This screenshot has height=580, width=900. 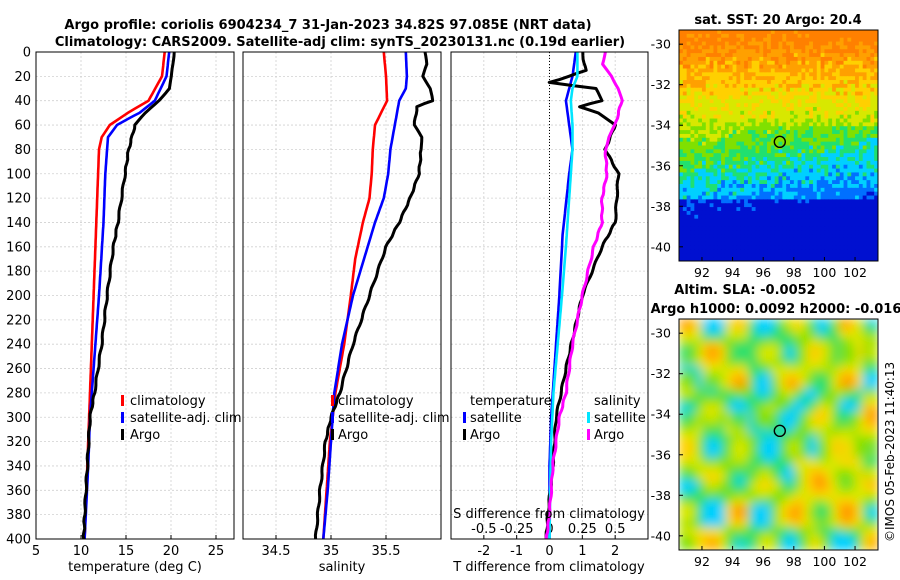 I want to click on legend-temperature-title: temperature, so click(x=511, y=401).